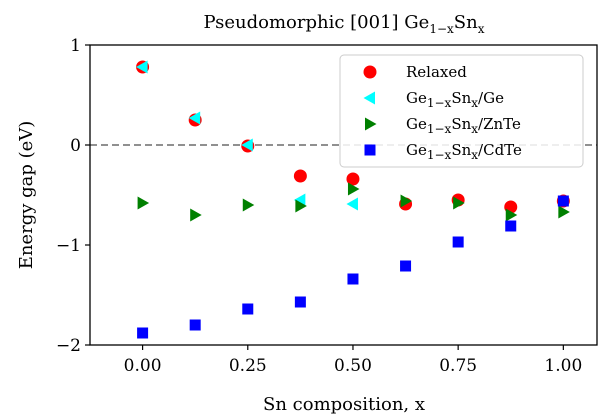 The image size is (599, 419). What do you see at coordinates (143, 366) in the screenshot?
I see `x-tick-label: 0.00` at bounding box center [143, 366].